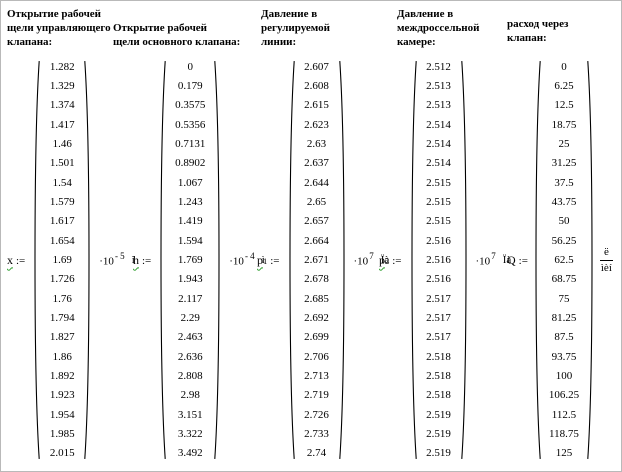 The image size is (622, 472). Describe the element at coordinates (316, 201) in the screenshot. I see `matrix-cell: 2.65` at that location.